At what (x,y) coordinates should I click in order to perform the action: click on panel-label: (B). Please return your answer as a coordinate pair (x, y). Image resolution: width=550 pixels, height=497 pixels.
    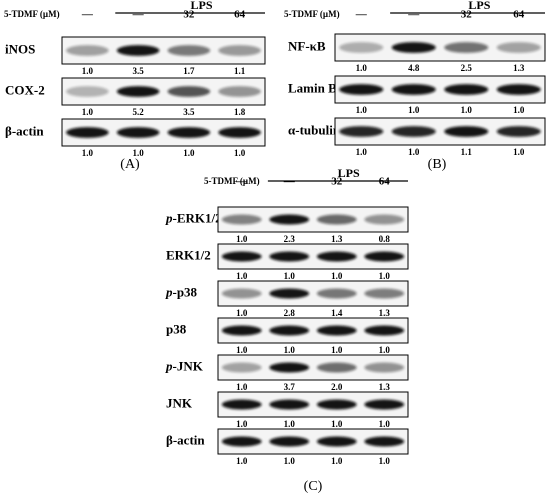
    Looking at the image, I should click on (437, 164).